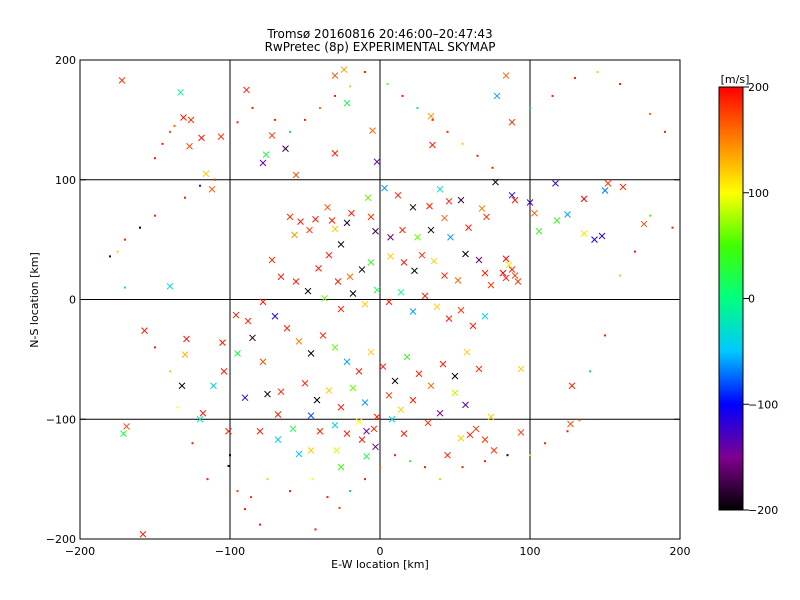 This screenshot has height=600, width=800. Describe the element at coordinates (80, 551) in the screenshot. I see `x-tick-label: −200` at that location.